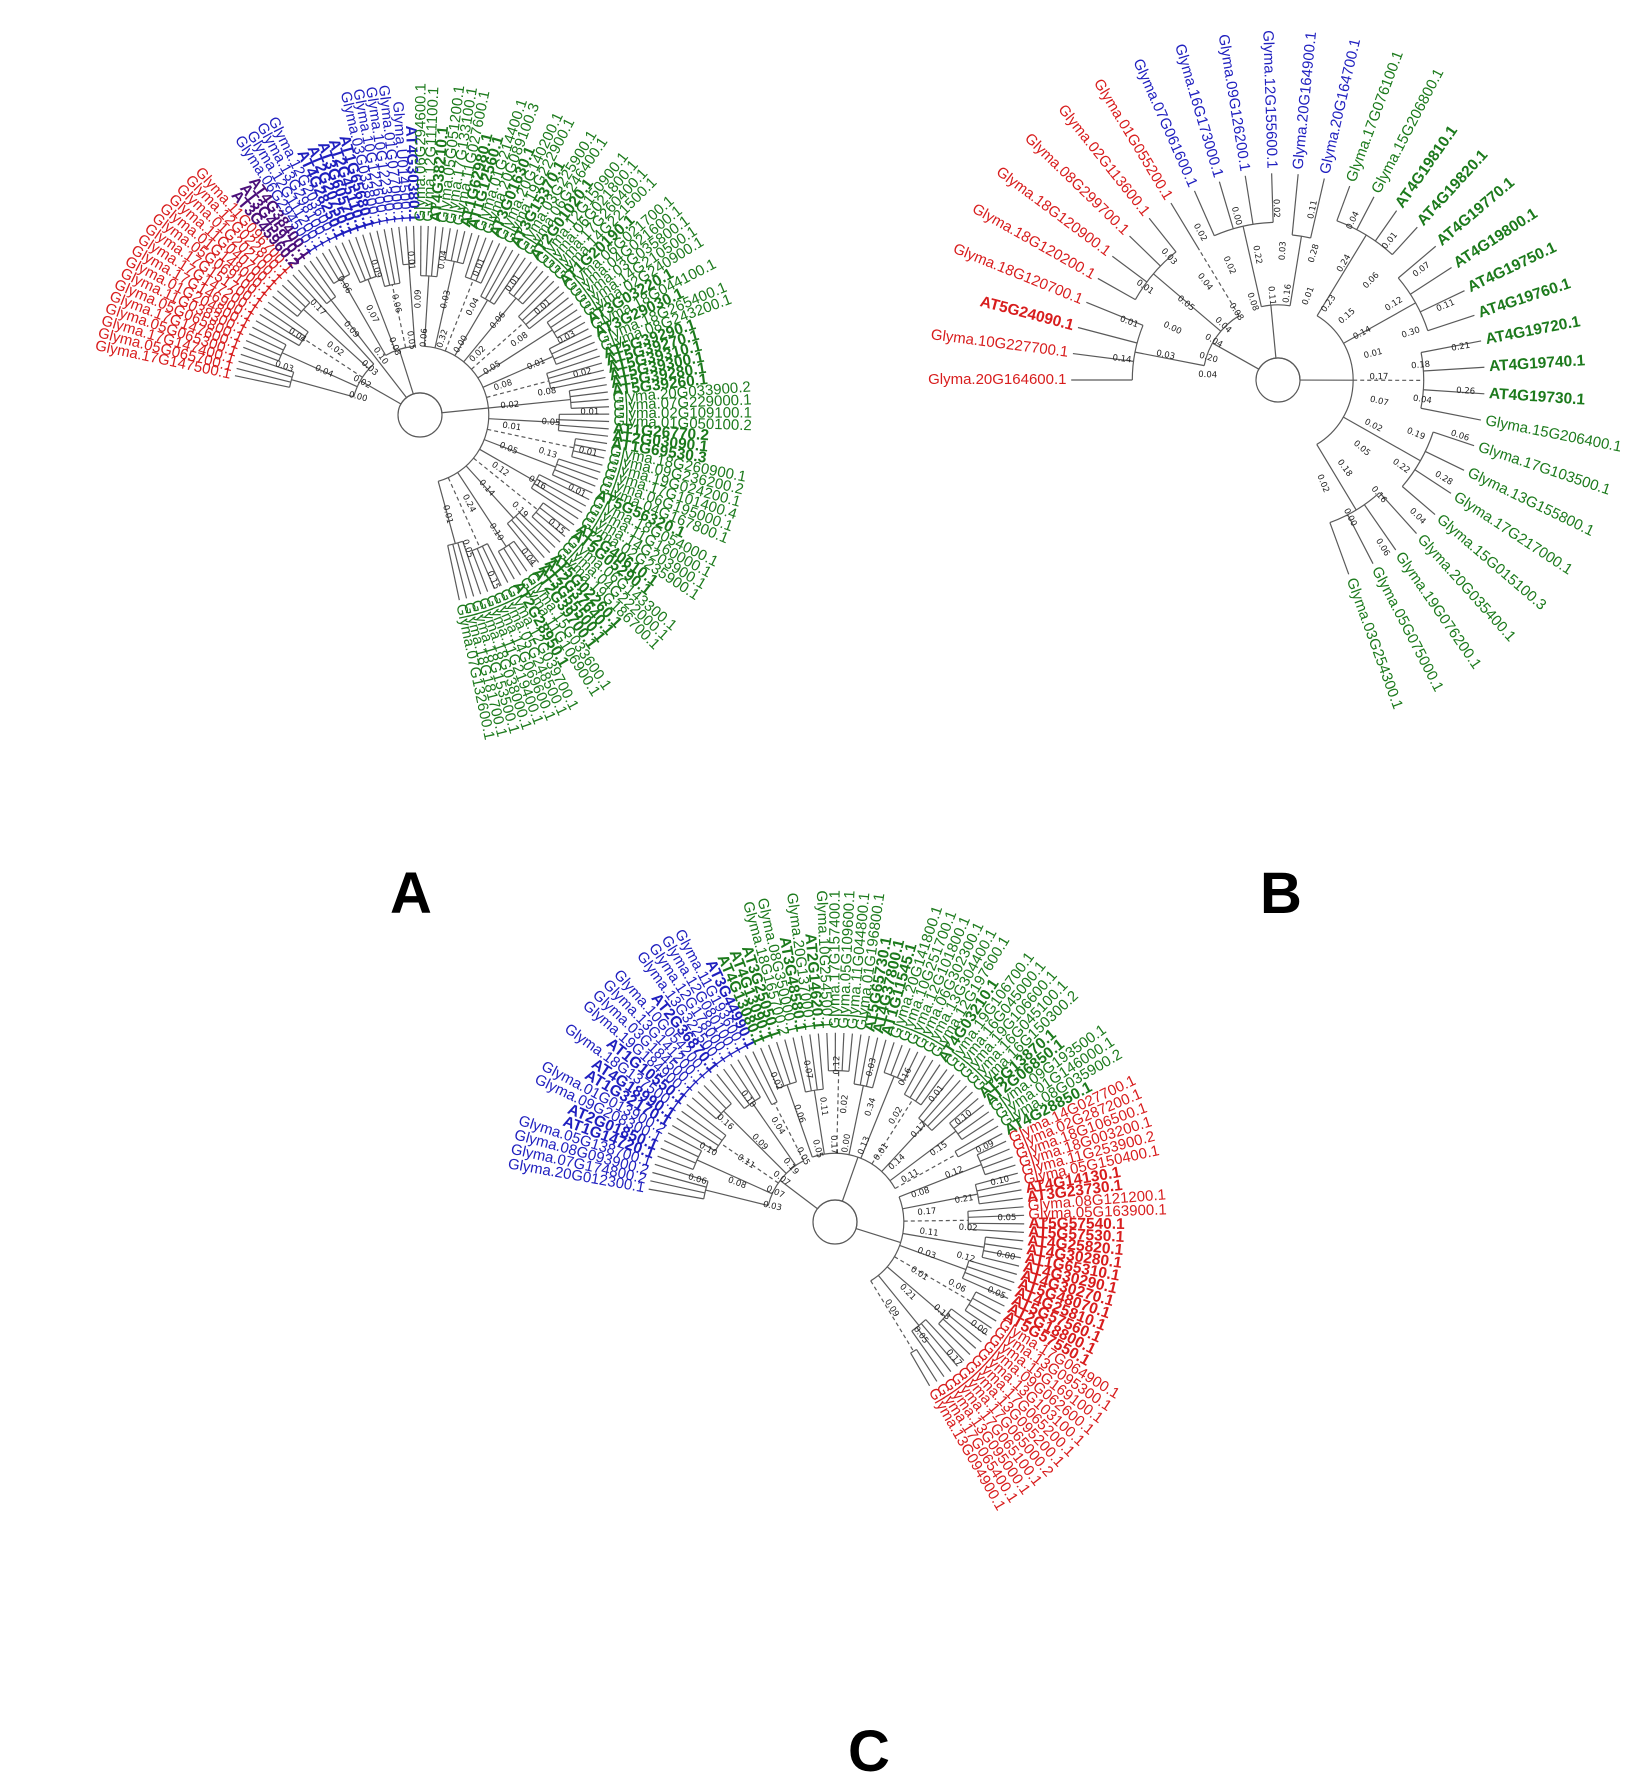  Describe the element at coordinates (469, 503) in the screenshot. I see `branch-length-label: 0.24` at that location.